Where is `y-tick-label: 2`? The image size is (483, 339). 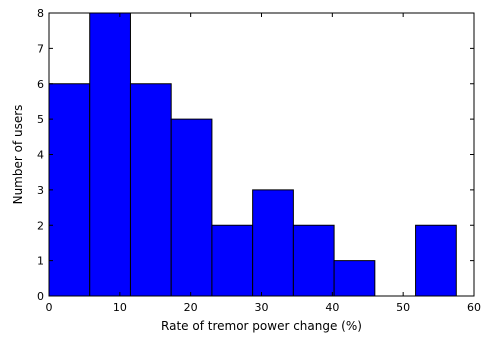
y-tick-label: 2 is located at coordinates (40, 225).